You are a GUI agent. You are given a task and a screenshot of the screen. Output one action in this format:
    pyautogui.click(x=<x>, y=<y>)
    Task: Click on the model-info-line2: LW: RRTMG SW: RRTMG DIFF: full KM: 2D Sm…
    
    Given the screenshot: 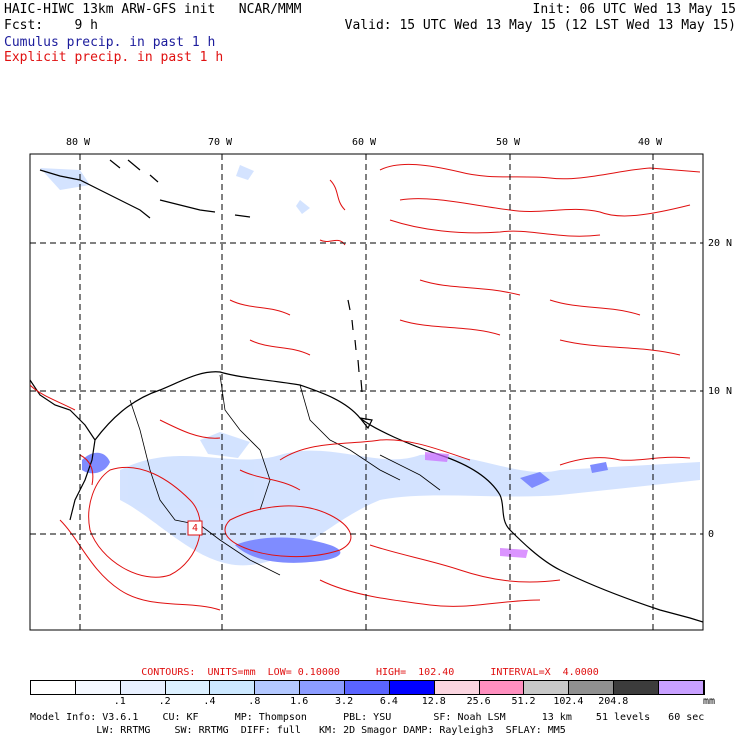 What is the action you would take?
    pyautogui.click(x=298, y=730)
    